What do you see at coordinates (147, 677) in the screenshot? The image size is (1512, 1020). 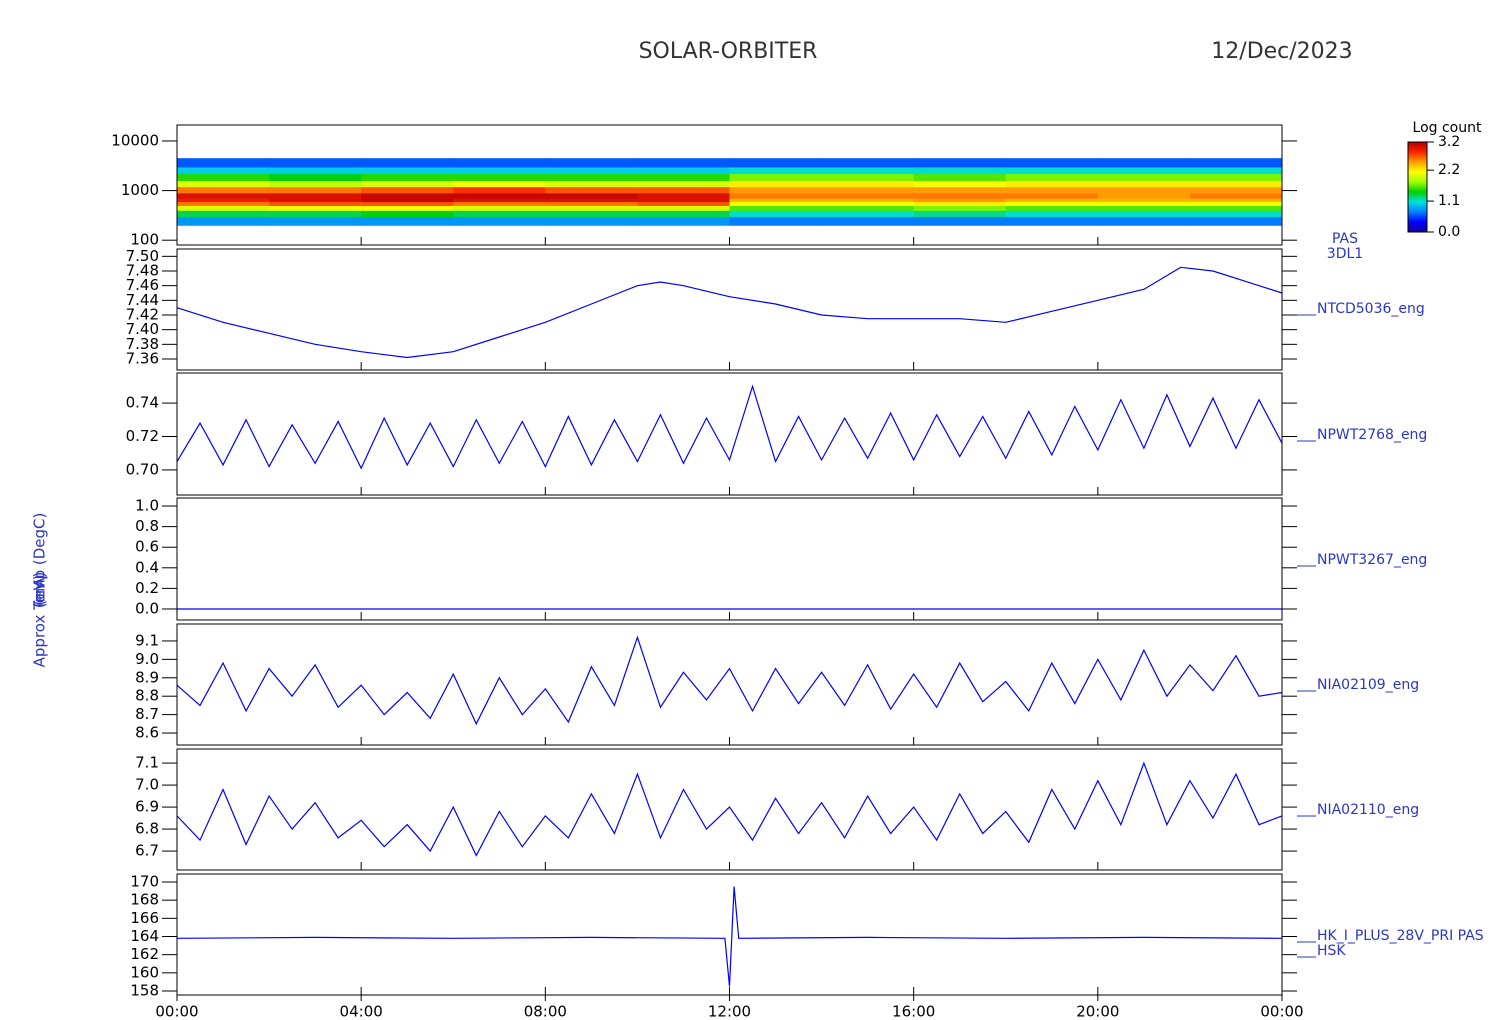 I see `y-tick-label: 8.9` at bounding box center [147, 677].